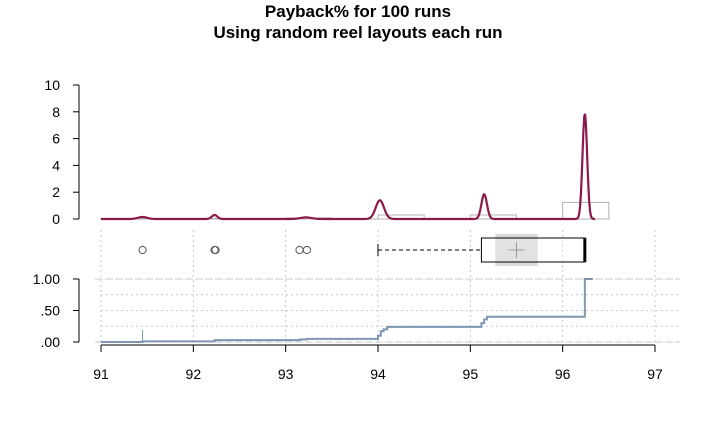 The width and height of the screenshot is (718, 442). Describe the element at coordinates (358, 11) in the screenshot. I see `chart-title-line1: Payback% for 100 runs` at that location.